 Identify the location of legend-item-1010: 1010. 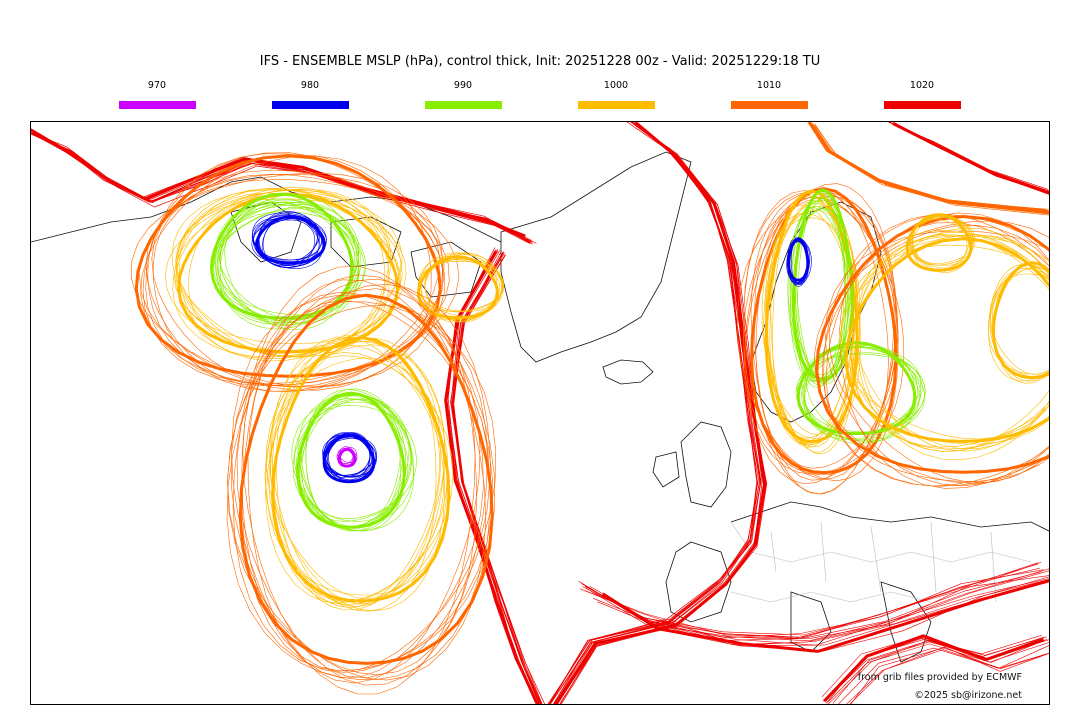
(769, 94).